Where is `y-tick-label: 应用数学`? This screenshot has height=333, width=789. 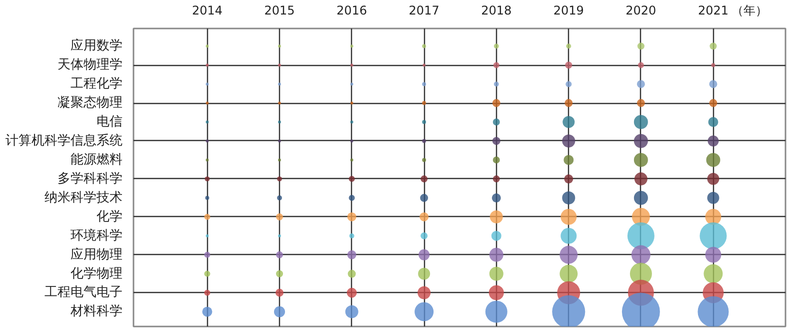 y-tick-label: 应用数学 is located at coordinates (96, 46).